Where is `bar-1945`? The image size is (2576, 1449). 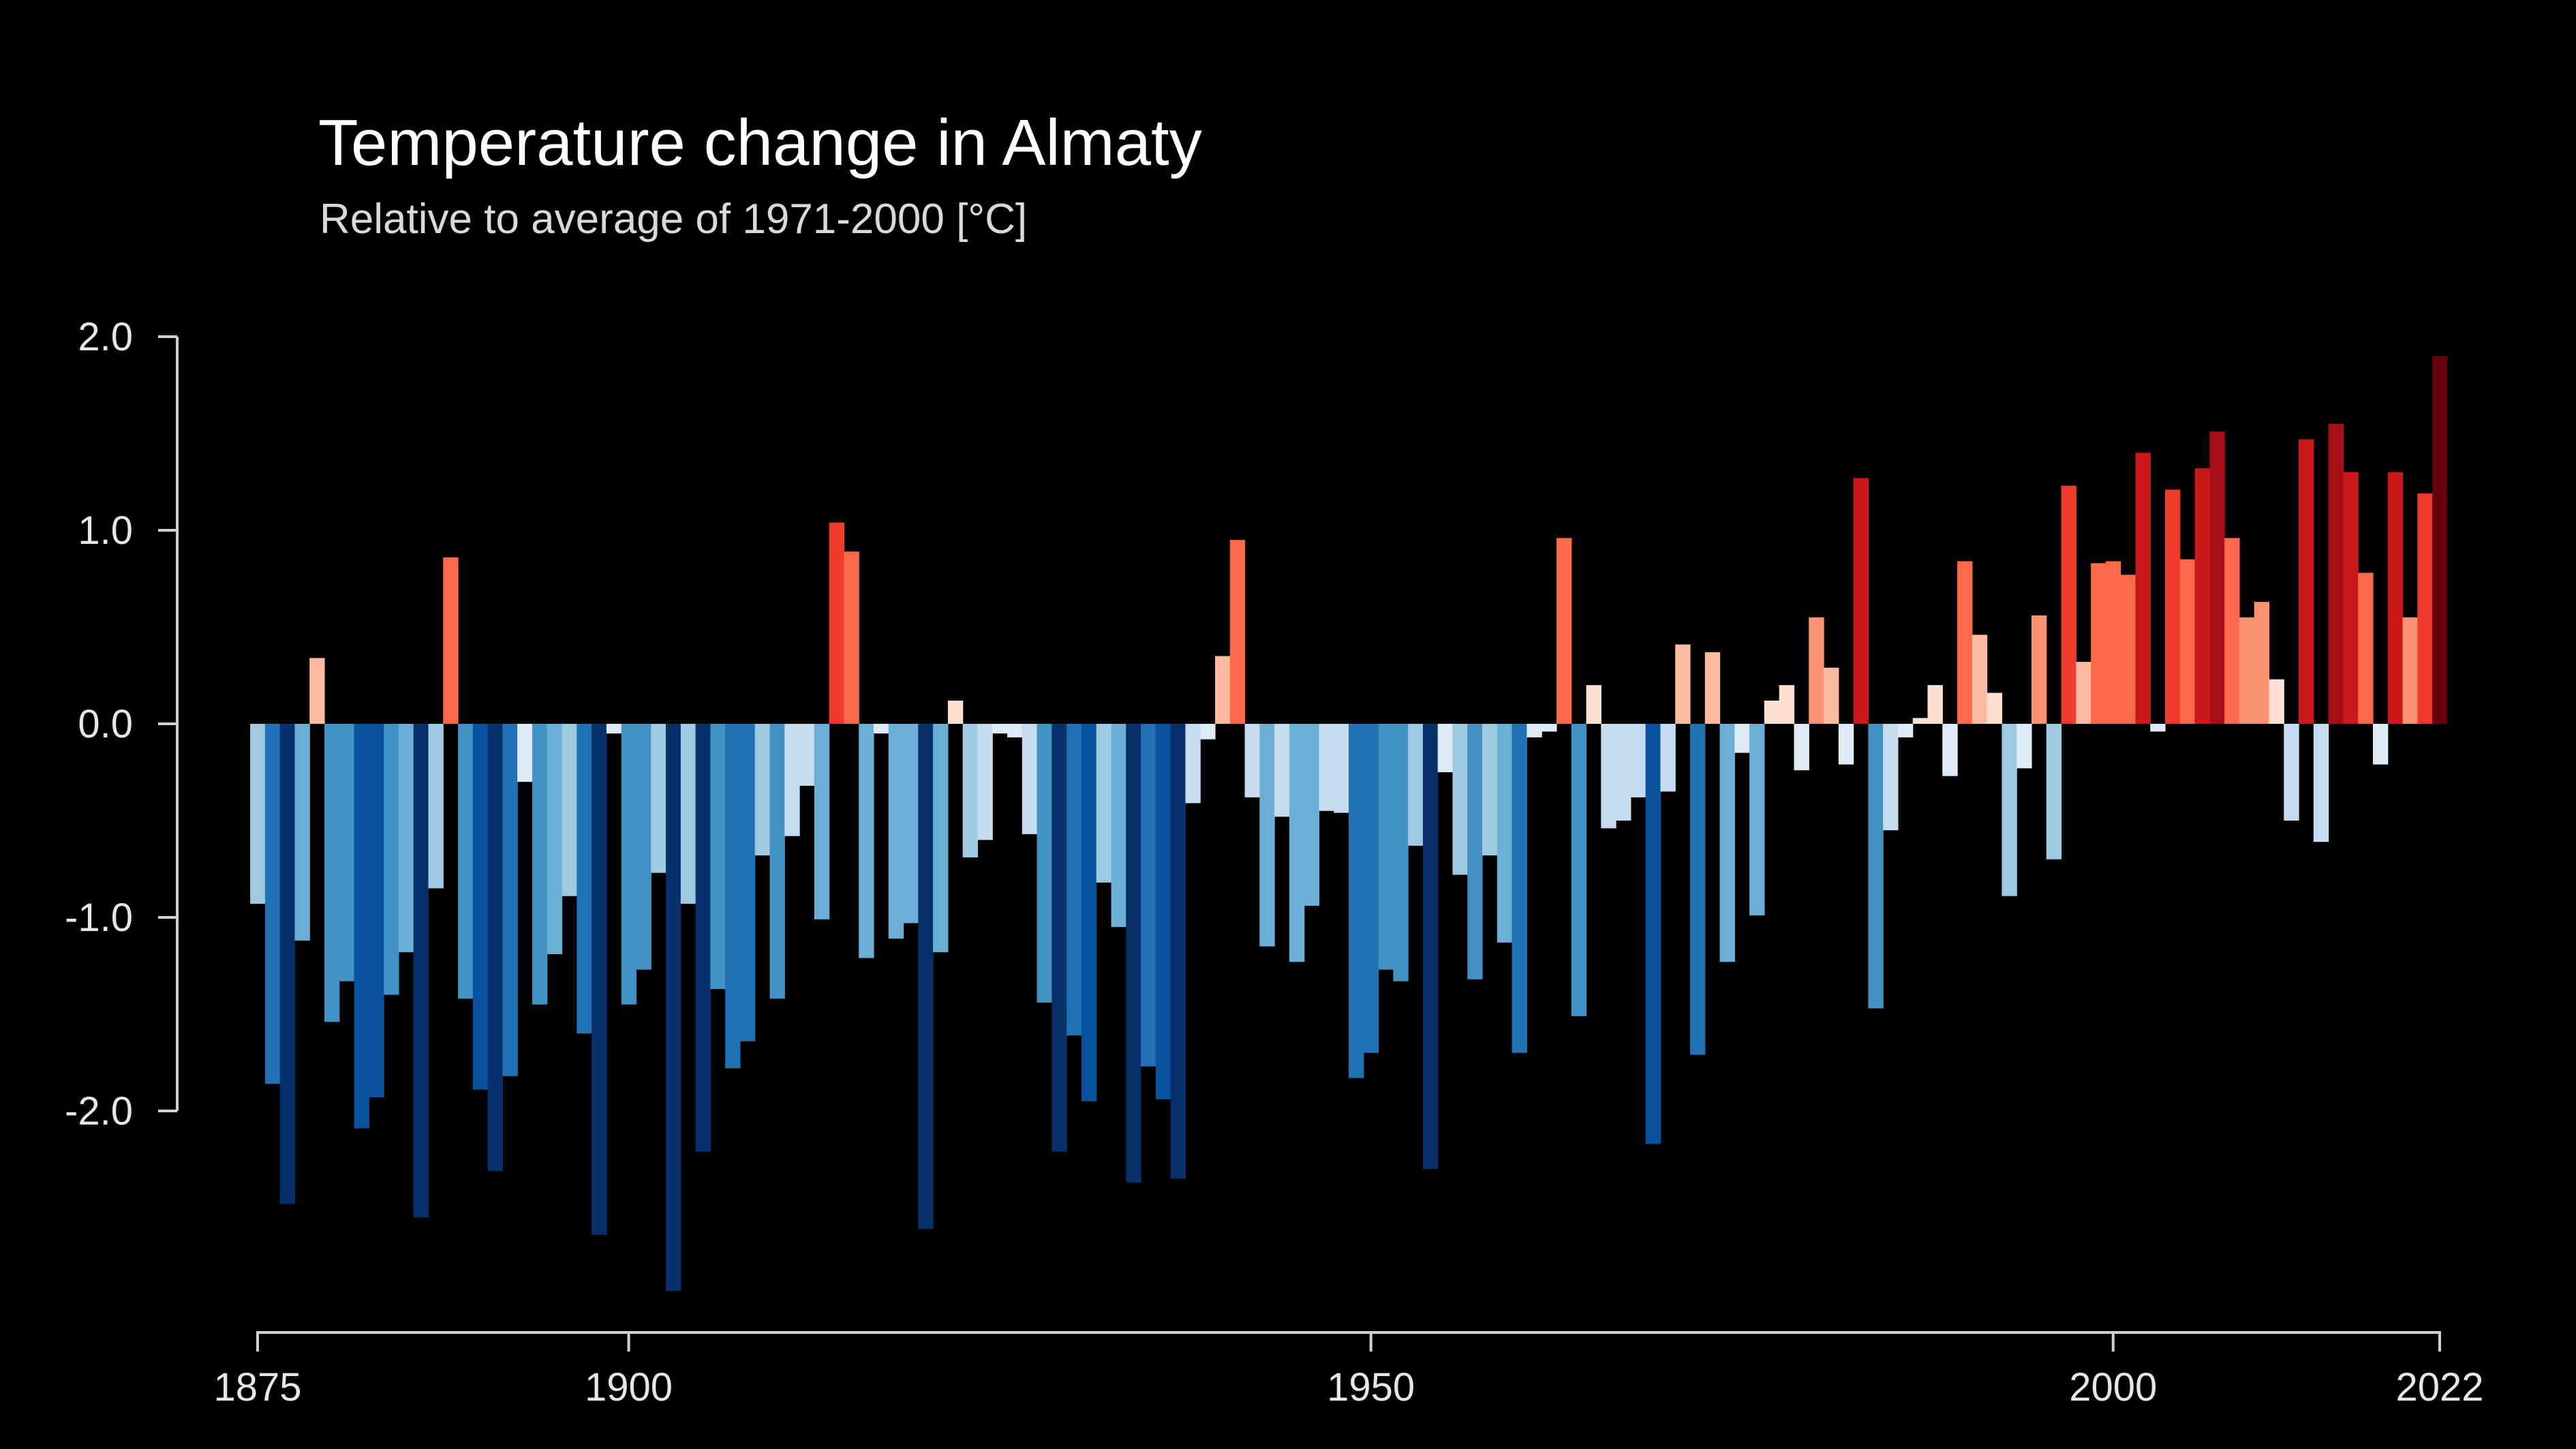 bar-1945 is located at coordinates (1297, 843).